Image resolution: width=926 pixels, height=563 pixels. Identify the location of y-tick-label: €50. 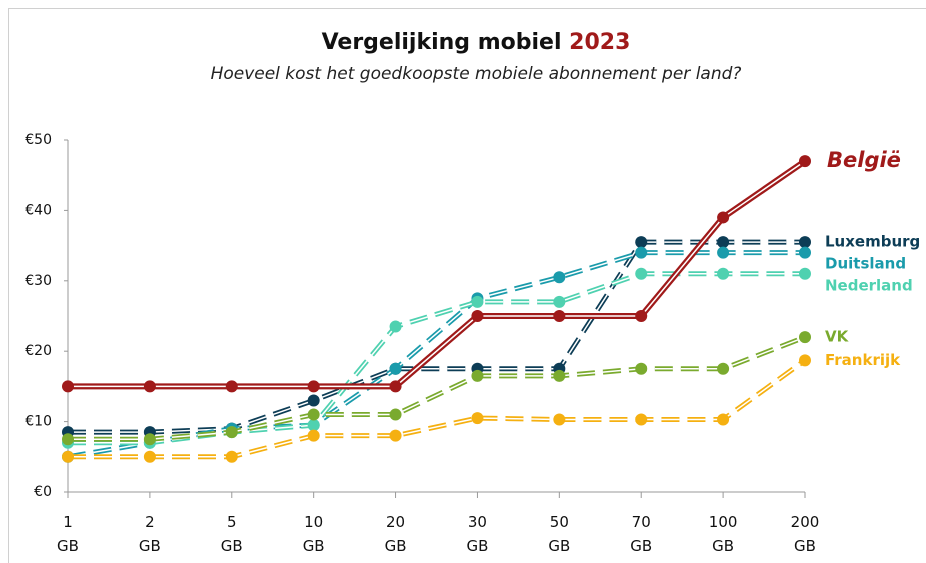
(38, 140).